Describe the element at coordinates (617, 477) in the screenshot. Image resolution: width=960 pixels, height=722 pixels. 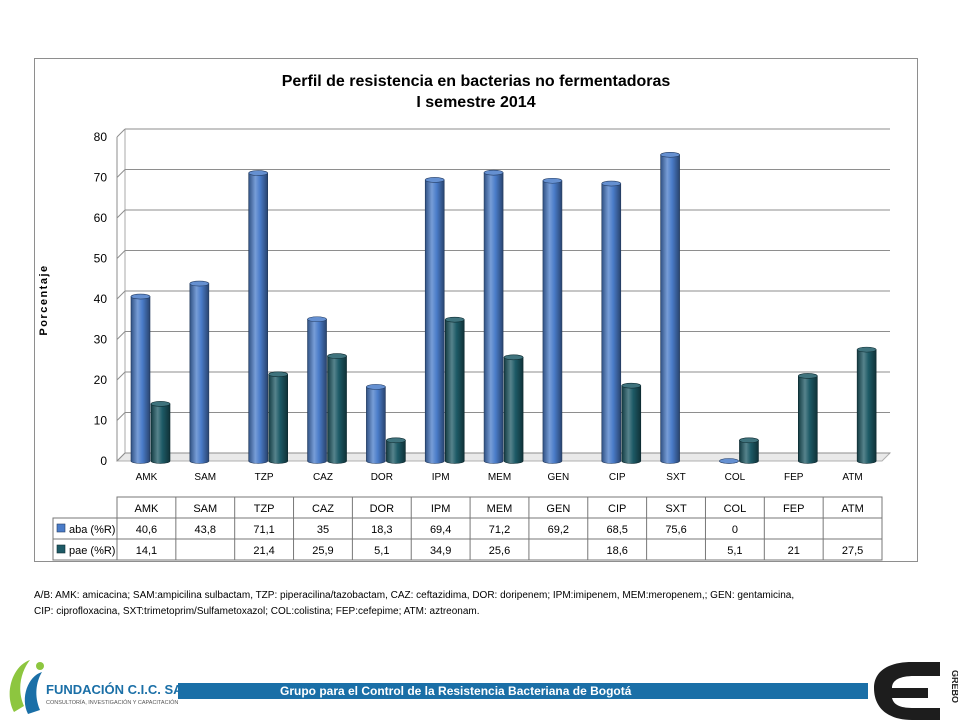
I see `x-tick-label: CIP` at that location.